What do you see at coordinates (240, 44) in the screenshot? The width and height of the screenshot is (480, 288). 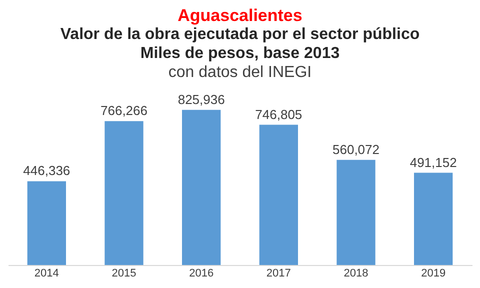 I see `chart-subtitle: Valor de la obra ejecutada por el sector público Miles de pesos, base 2013` at bounding box center [240, 44].